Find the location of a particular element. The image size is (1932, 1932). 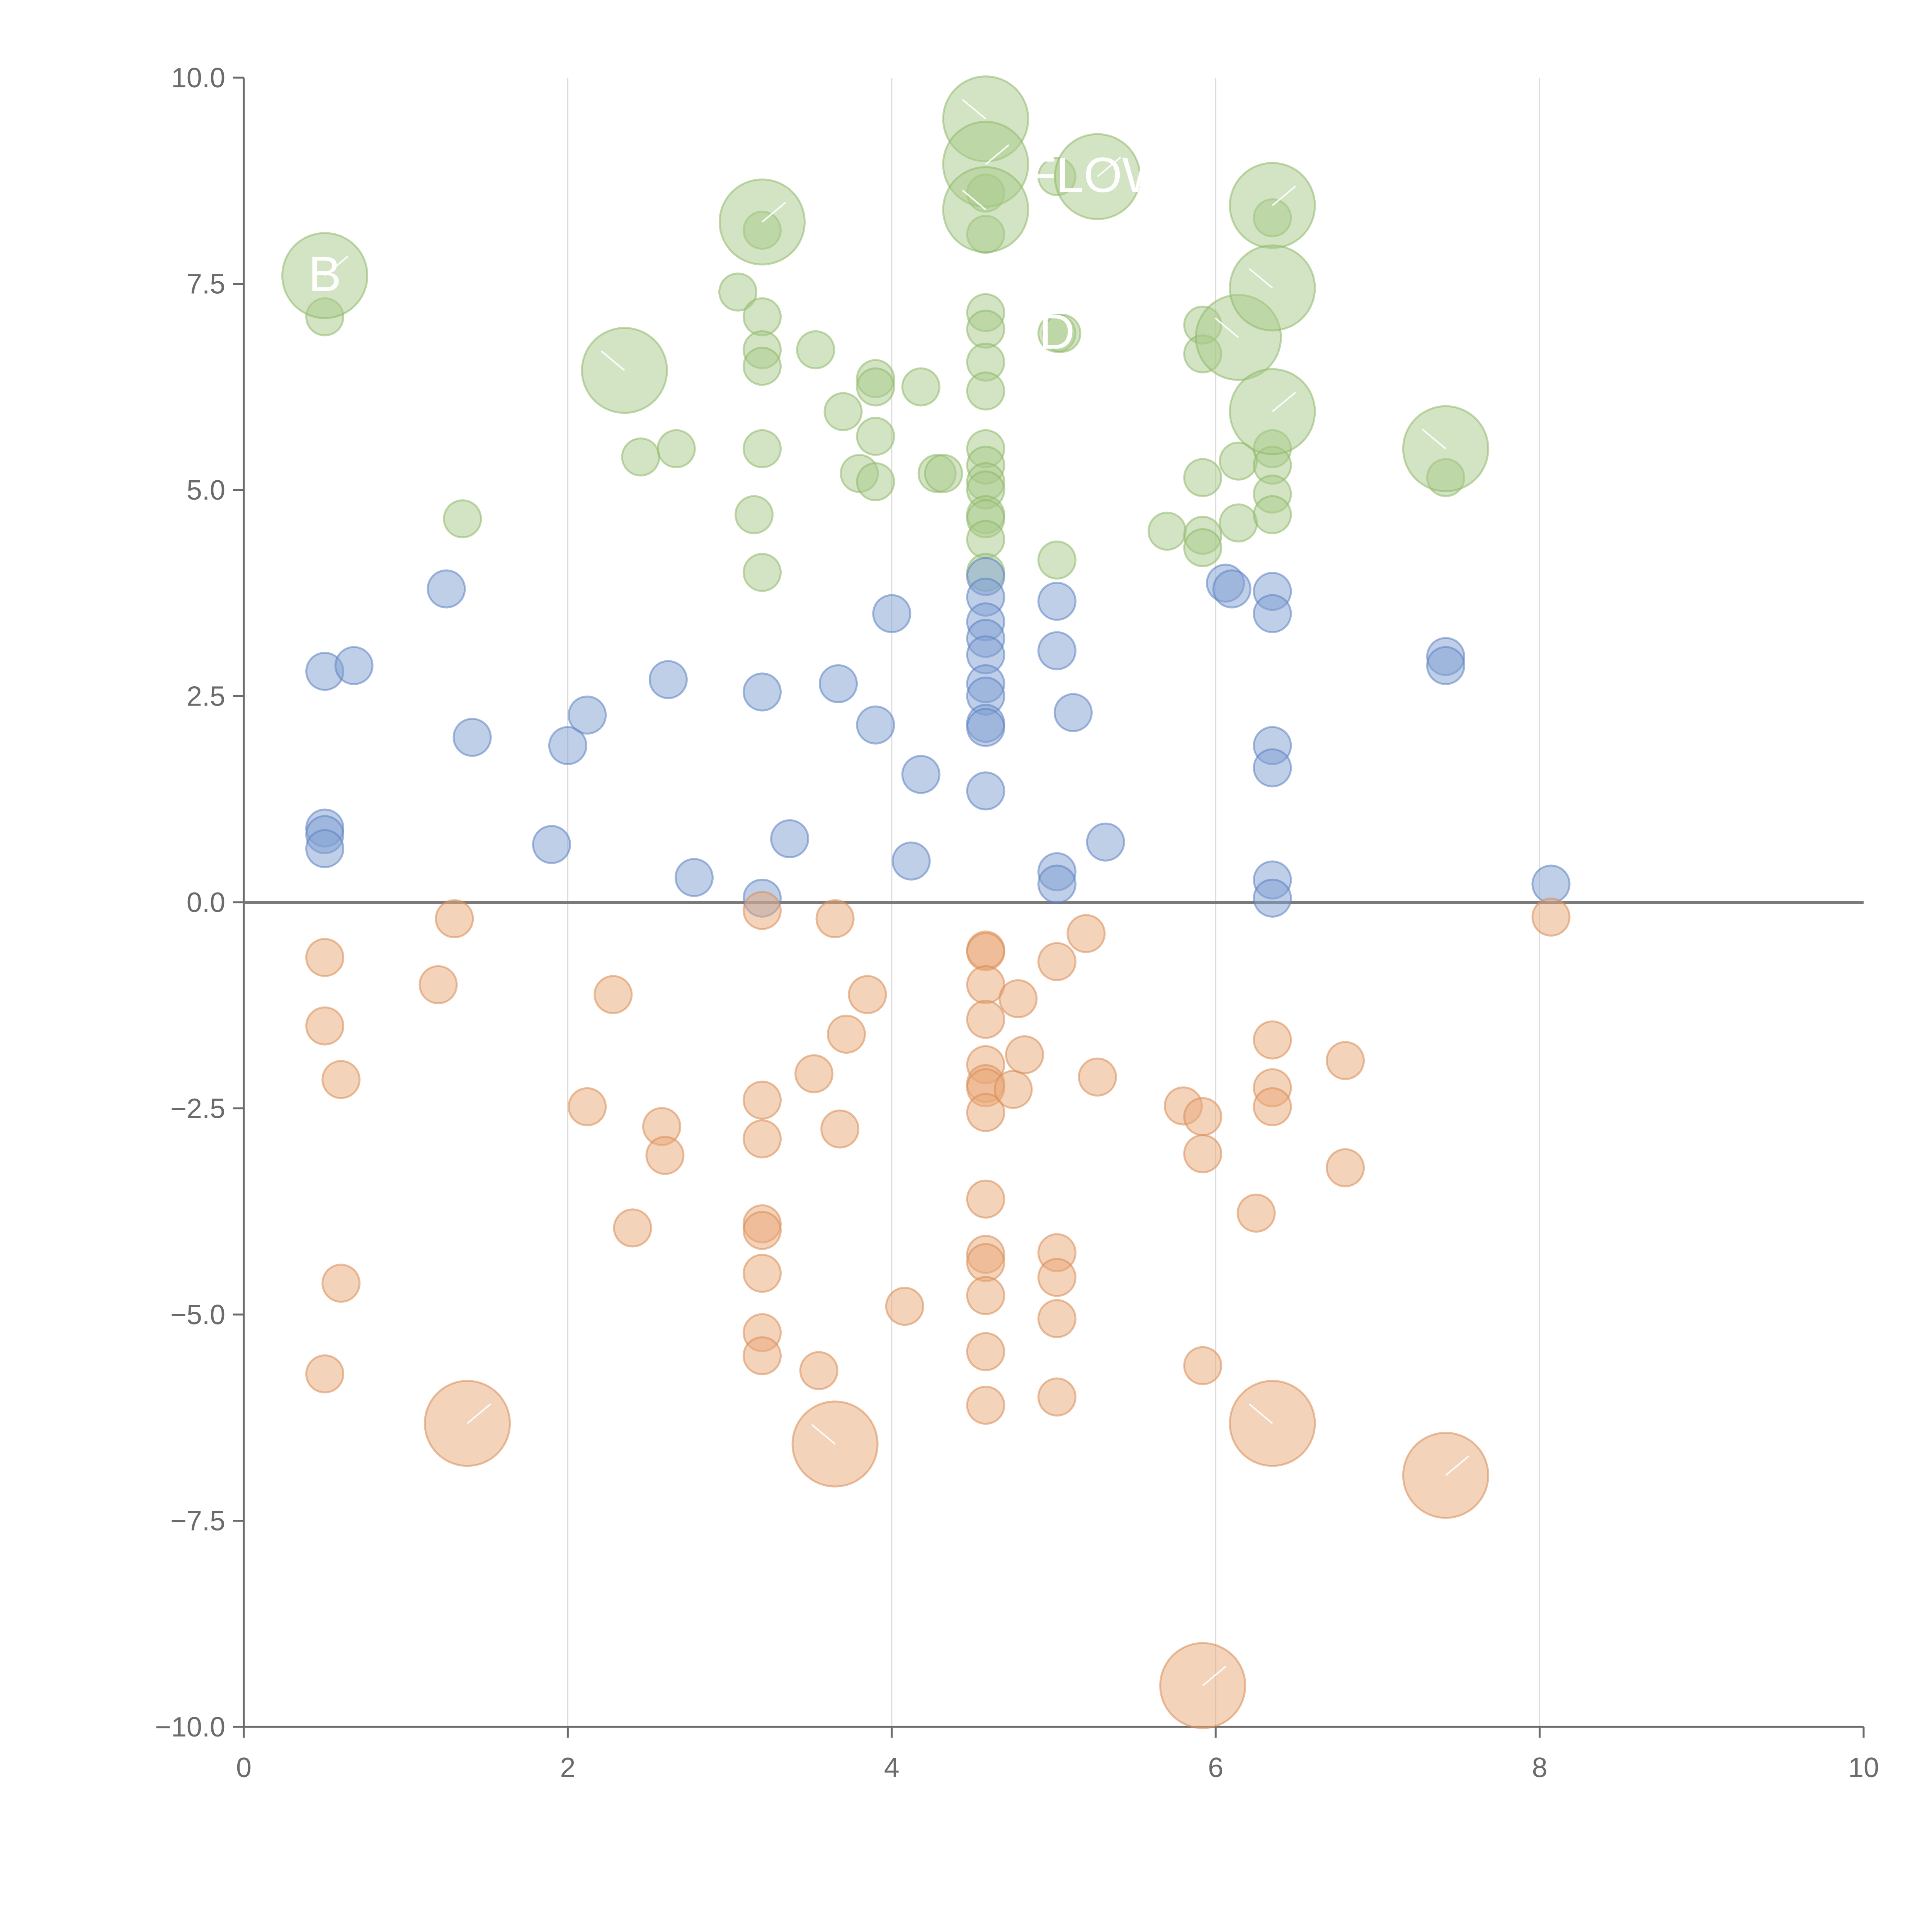

x-tick-label: 2 is located at coordinates (567, 1768).